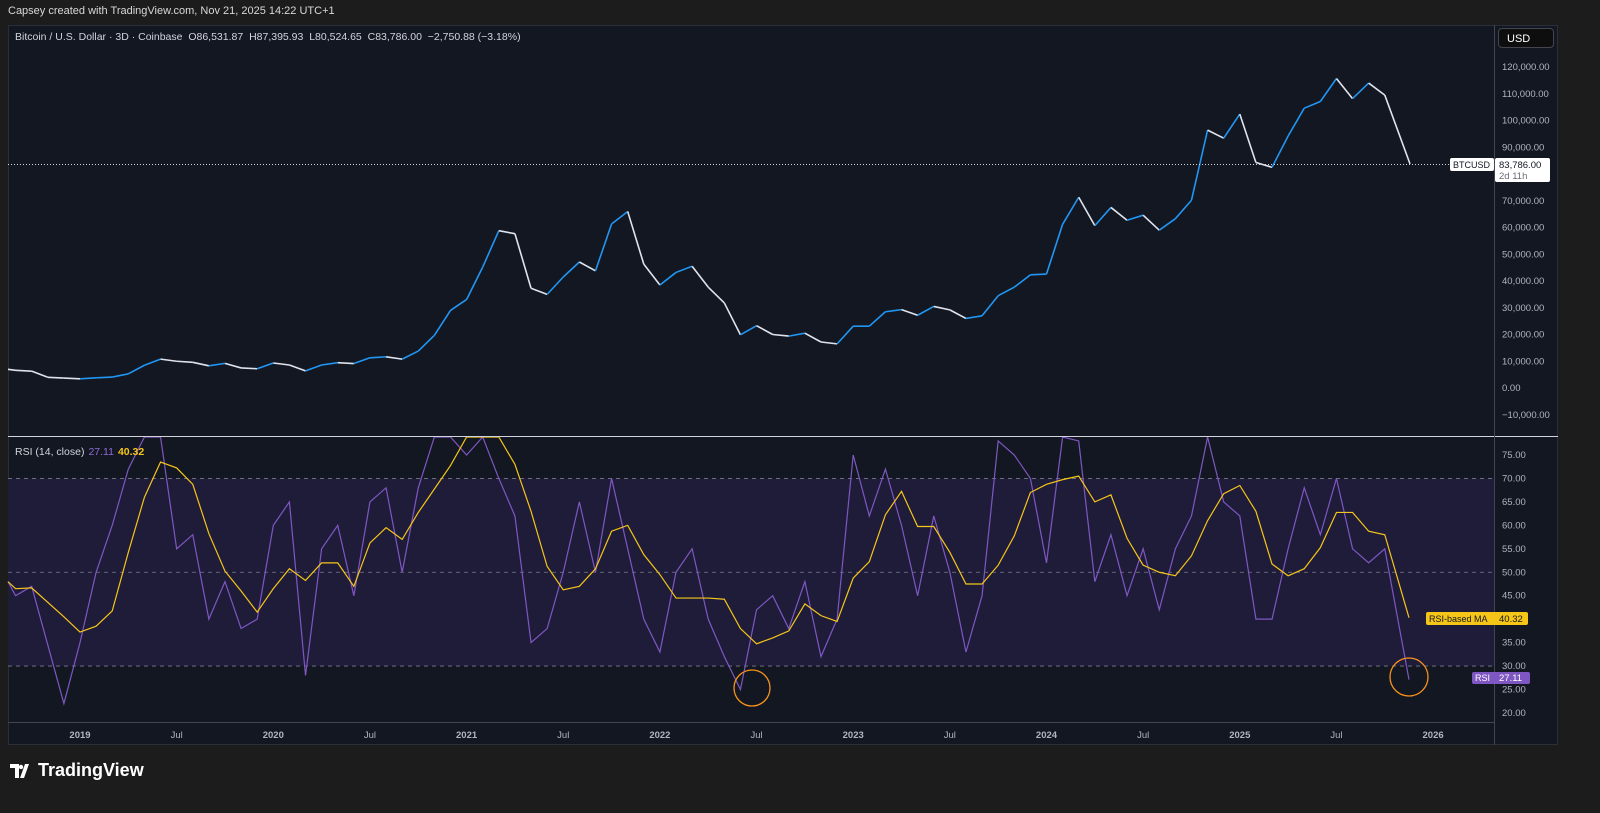 The width and height of the screenshot is (1600, 813). Describe the element at coordinates (273, 735) in the screenshot. I see `time-axis-tick: 2020` at that location.